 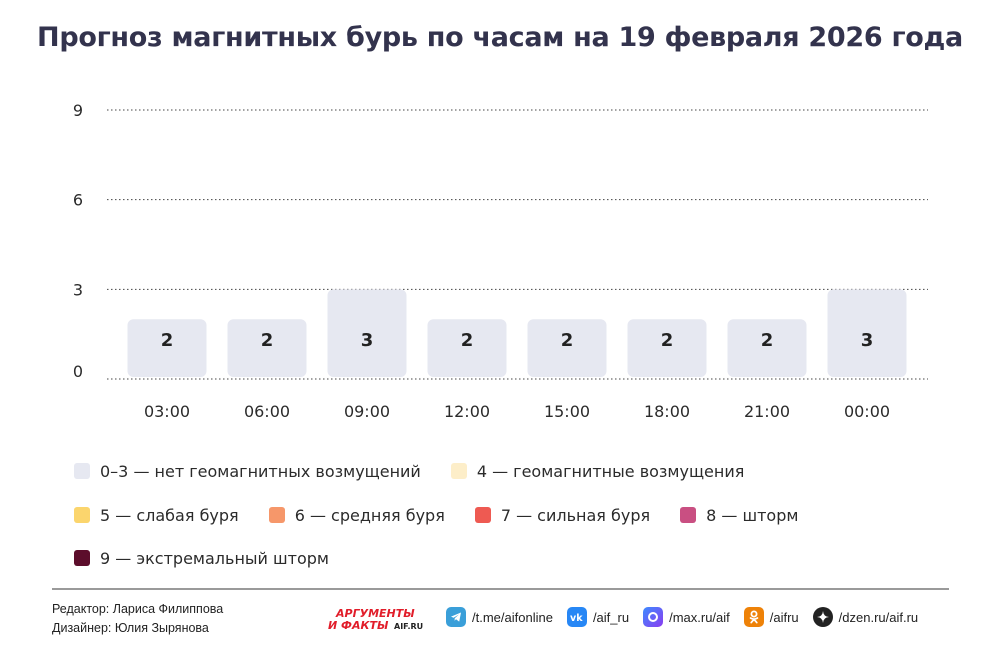 What do you see at coordinates (575, 515) in the screenshot?
I see `legend-label: 7 — сильная буря` at bounding box center [575, 515].